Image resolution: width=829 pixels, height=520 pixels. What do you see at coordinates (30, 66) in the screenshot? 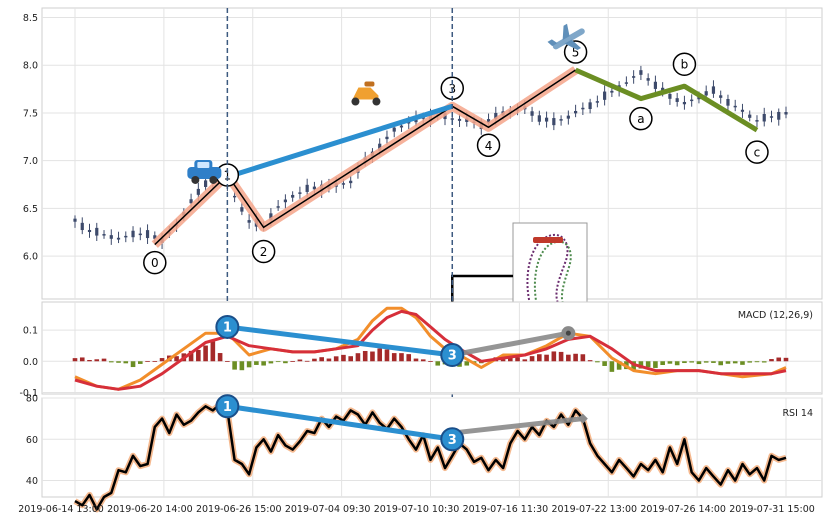
I see `price-y-tick-4: 8.0` at bounding box center [30, 66].